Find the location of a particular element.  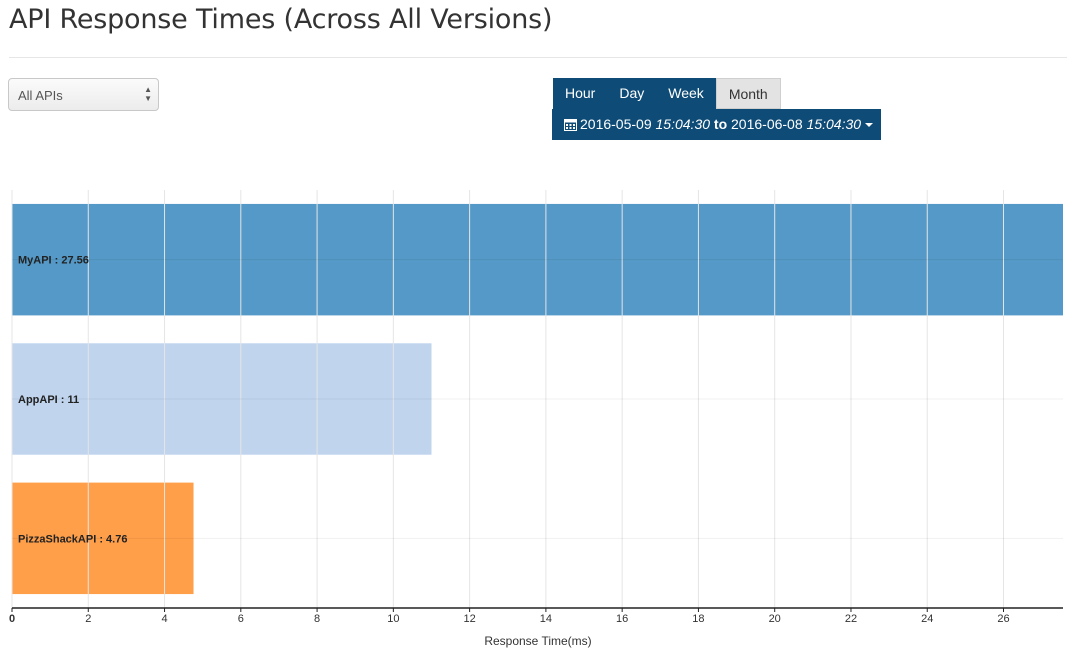

bar-label-appapi: AppAPI : 11 is located at coordinates (48, 400).